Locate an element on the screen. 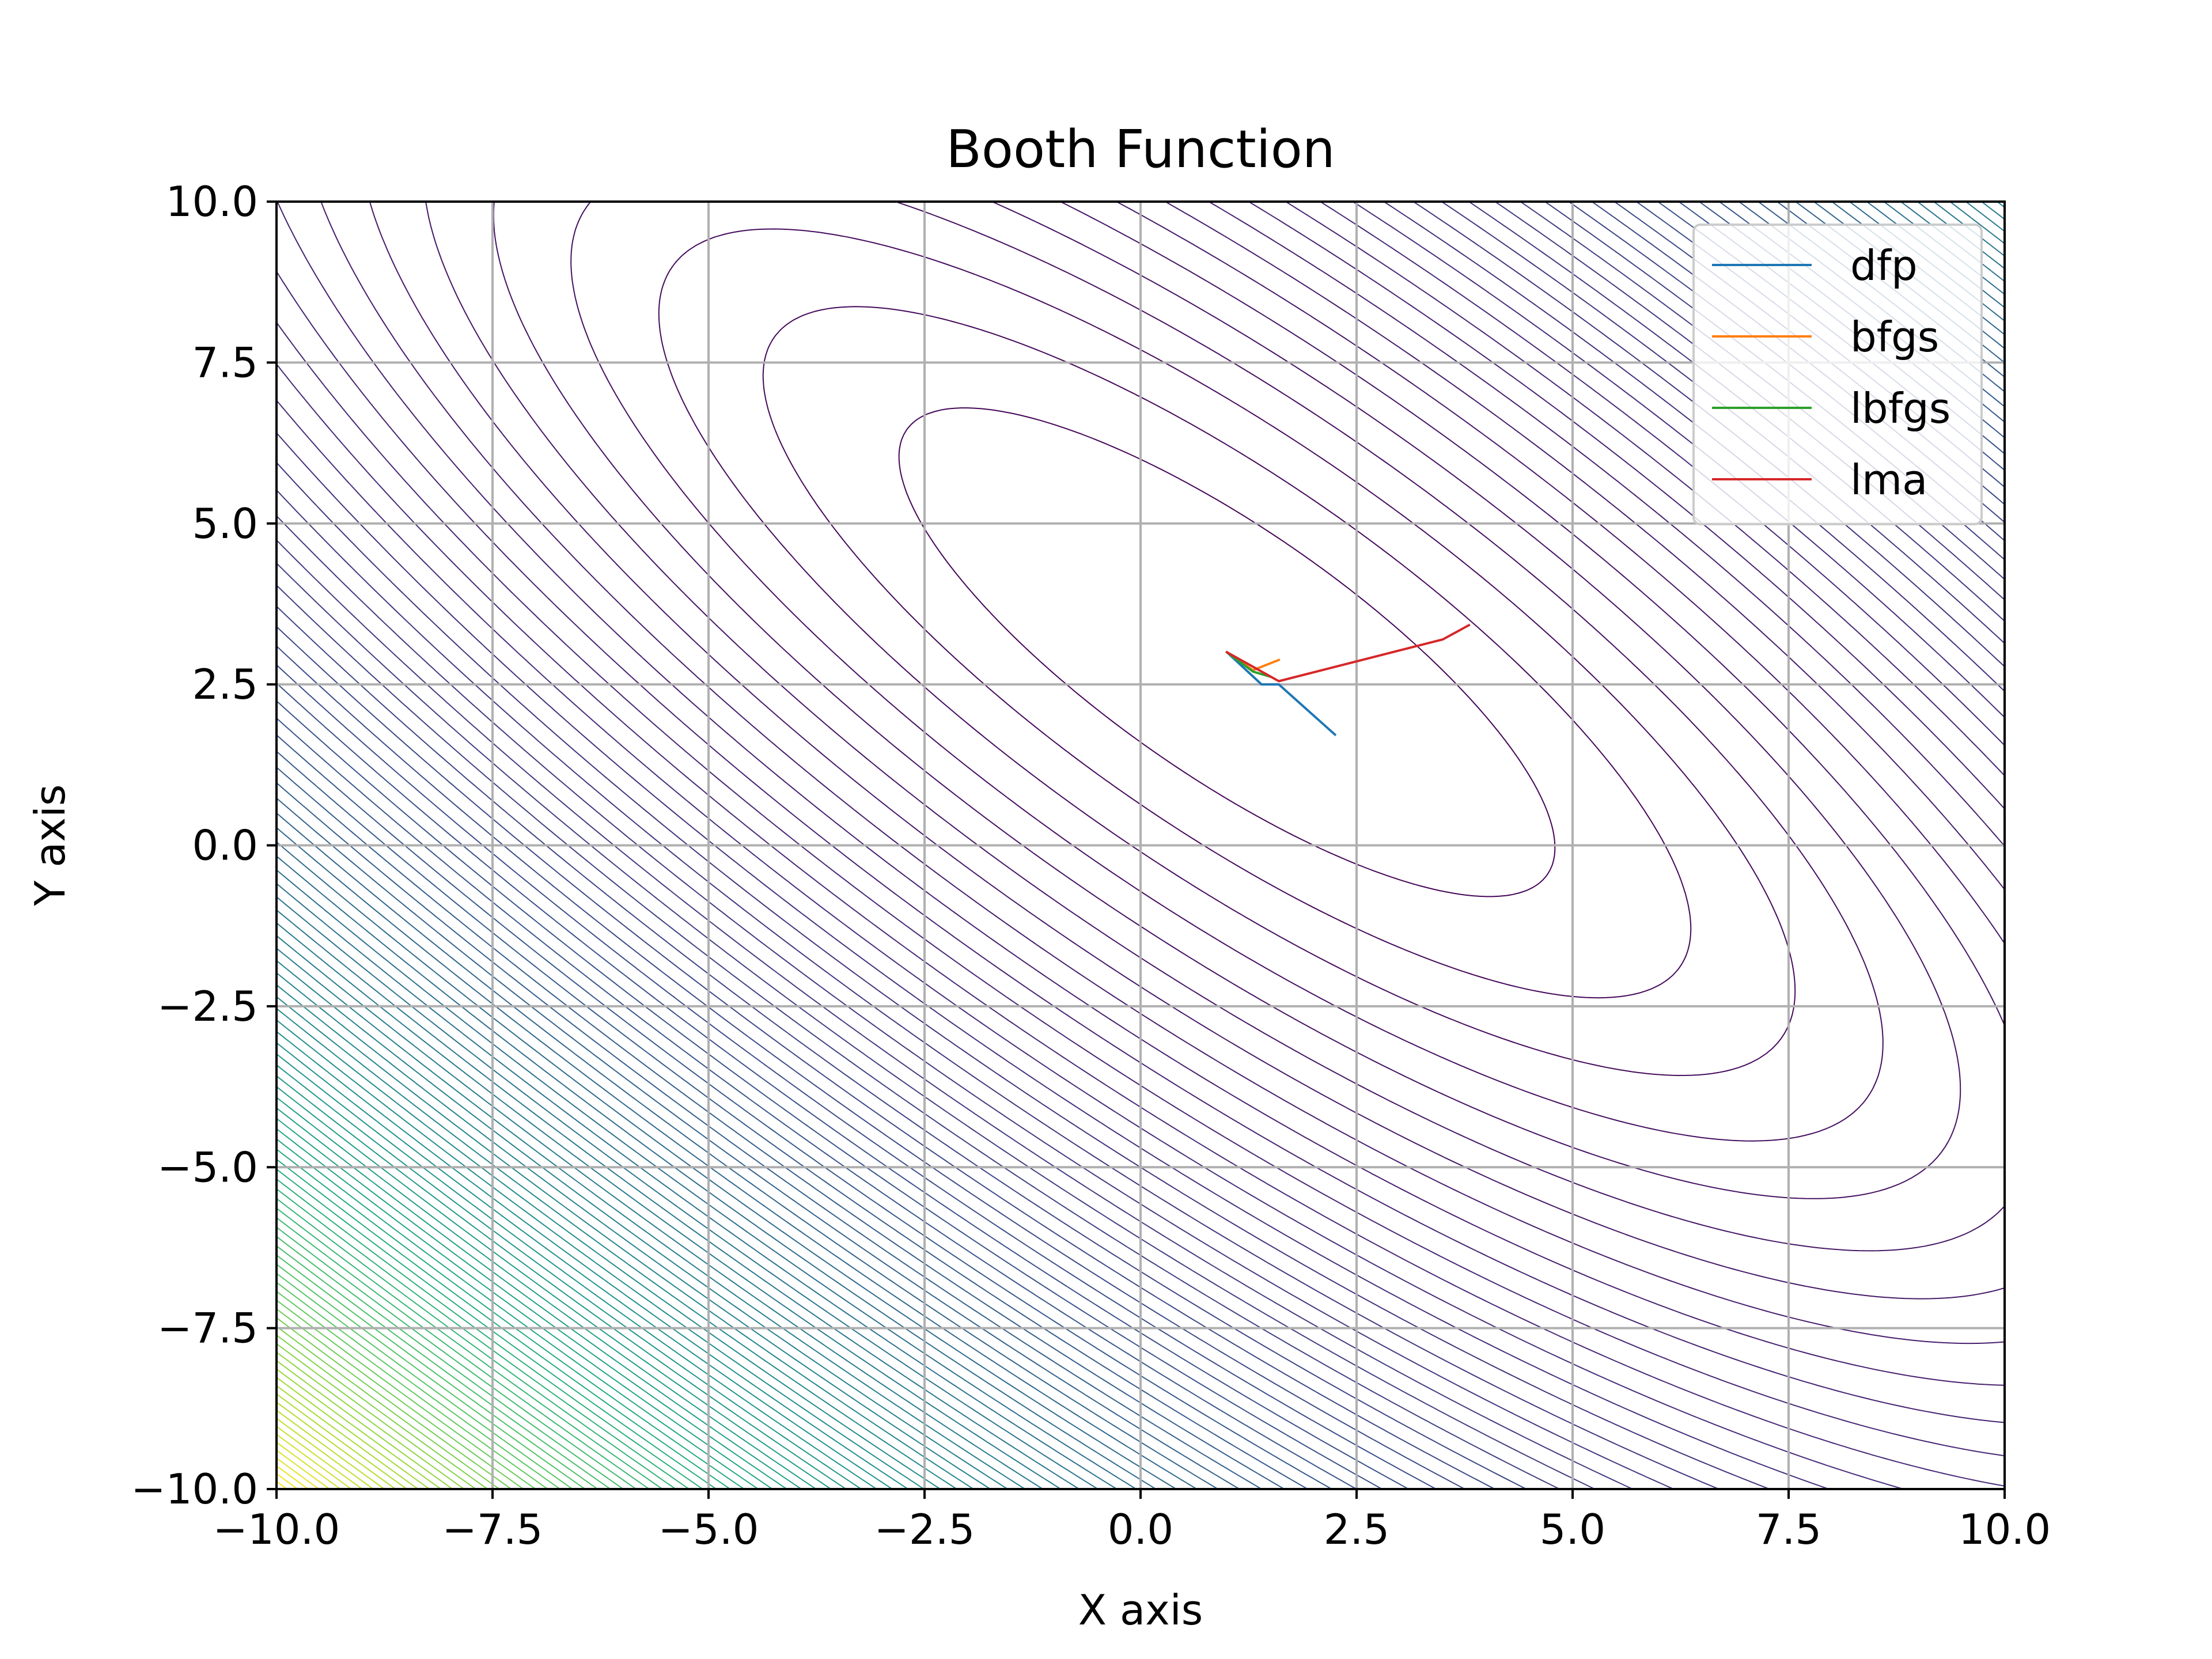 The width and height of the screenshot is (2212, 1659). x-tick-label: 10.0 is located at coordinates (2005, 1529).